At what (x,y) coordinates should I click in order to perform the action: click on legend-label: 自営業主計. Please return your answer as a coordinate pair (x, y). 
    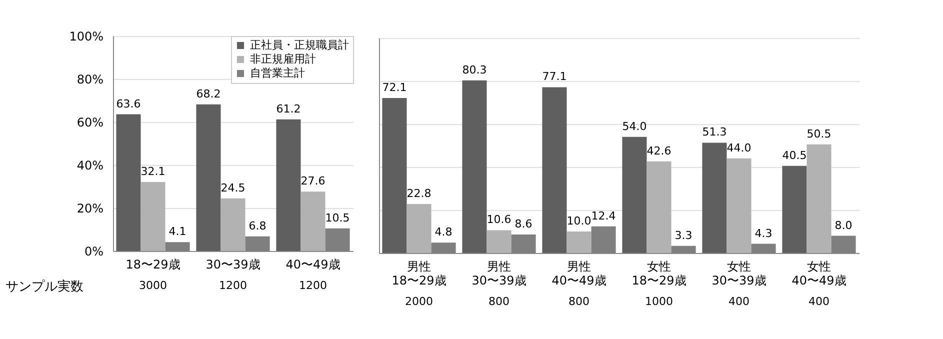
    Looking at the image, I should click on (277, 73).